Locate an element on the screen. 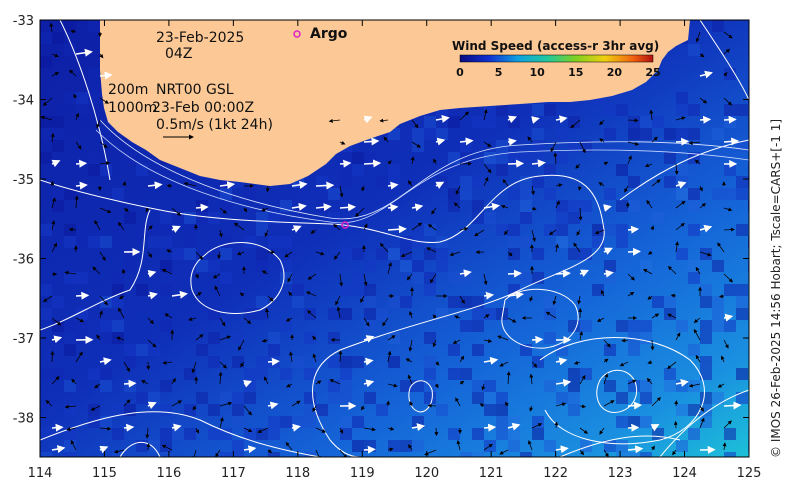 This screenshot has height=492, width=791. annot-datetime: 23-Feb 00:00Z is located at coordinates (203, 108).